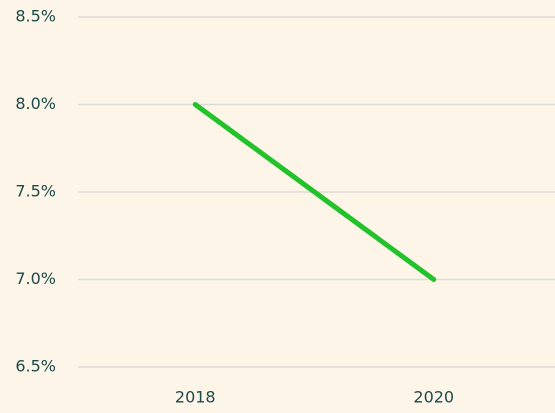 This screenshot has width=555, height=413. What do you see at coordinates (35, 191) in the screenshot?
I see `y-tick-label: 7.5%` at bounding box center [35, 191].